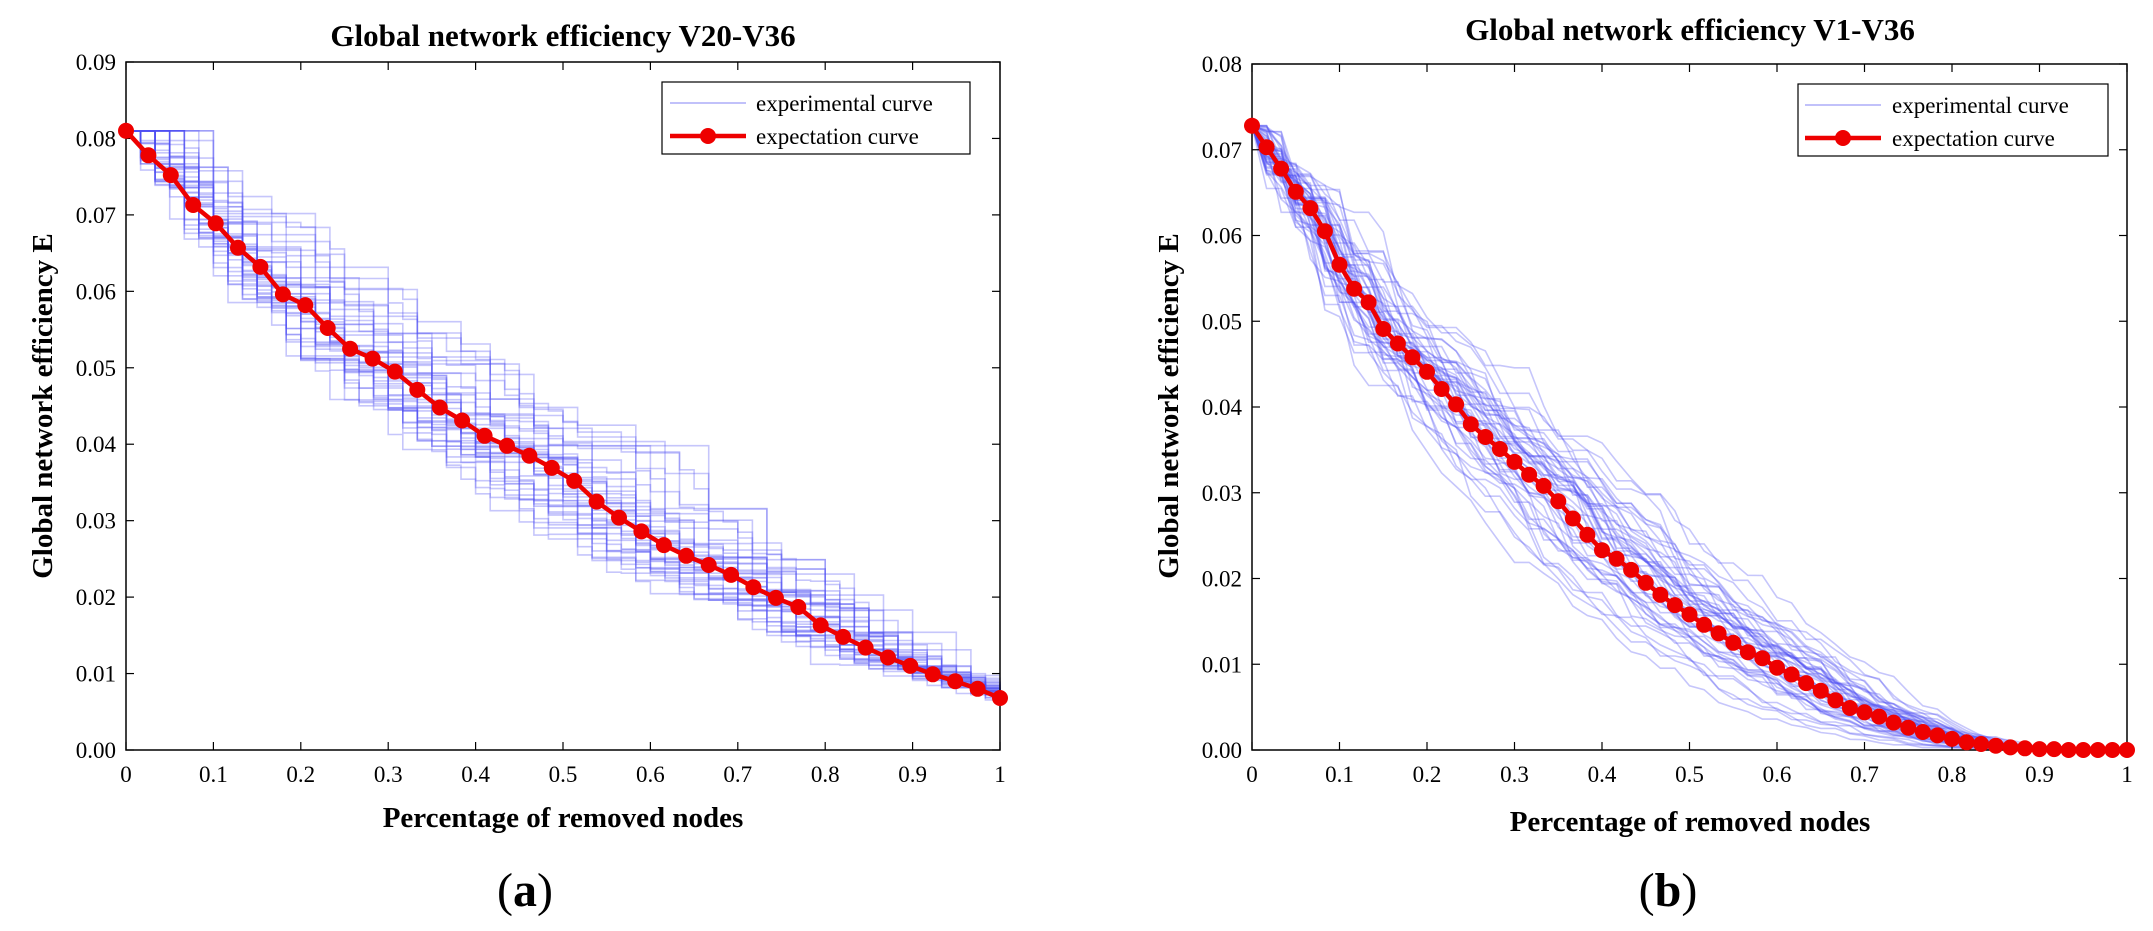 Image resolution: width=2153 pixels, height=931 pixels. What do you see at coordinates (525, 890) in the screenshot?
I see `panel-caption-a: (a)` at bounding box center [525, 890].